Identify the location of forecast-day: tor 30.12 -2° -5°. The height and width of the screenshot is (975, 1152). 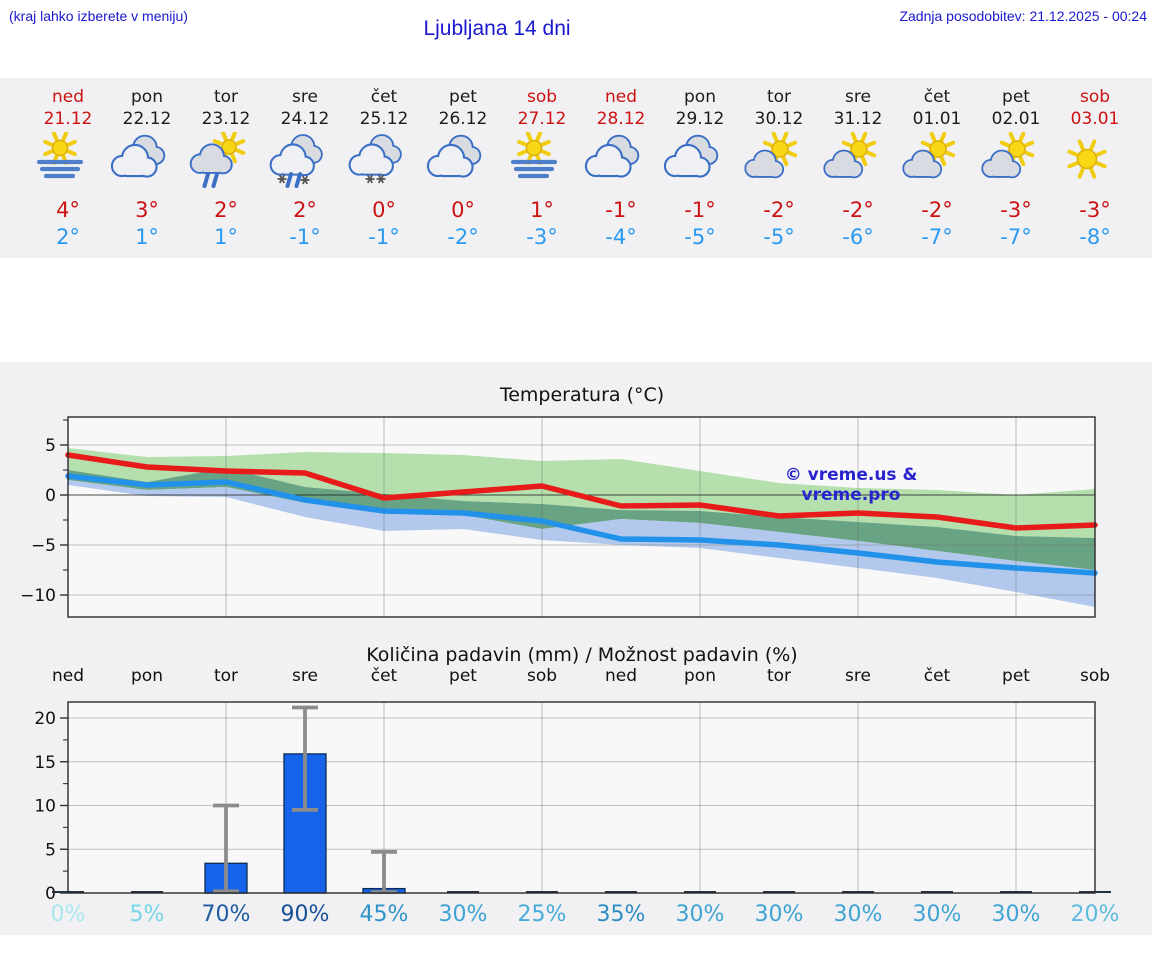
(779, 168).